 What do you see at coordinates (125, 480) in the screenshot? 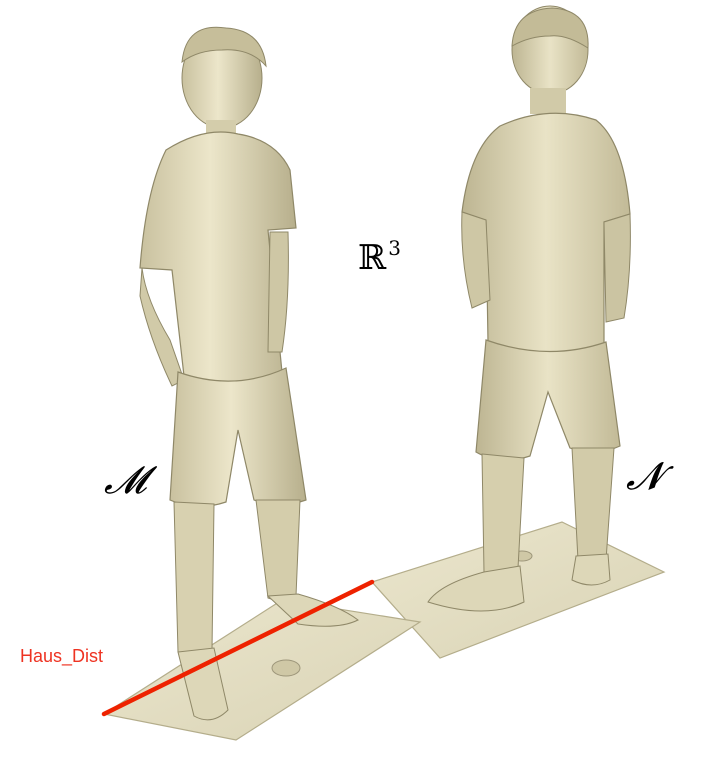
I see `mesh-label-m: 𝓜` at bounding box center [125, 480].